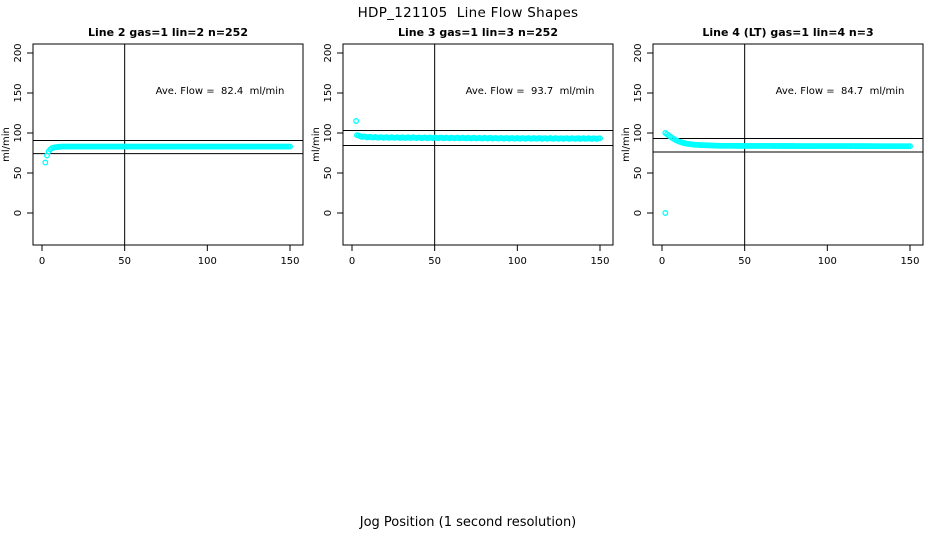 The height and width of the screenshot is (540, 936). Describe the element at coordinates (167, 32) in the screenshot. I see `panel-line2-title: Line 2 gas=1 lin=2 n=252` at that location.